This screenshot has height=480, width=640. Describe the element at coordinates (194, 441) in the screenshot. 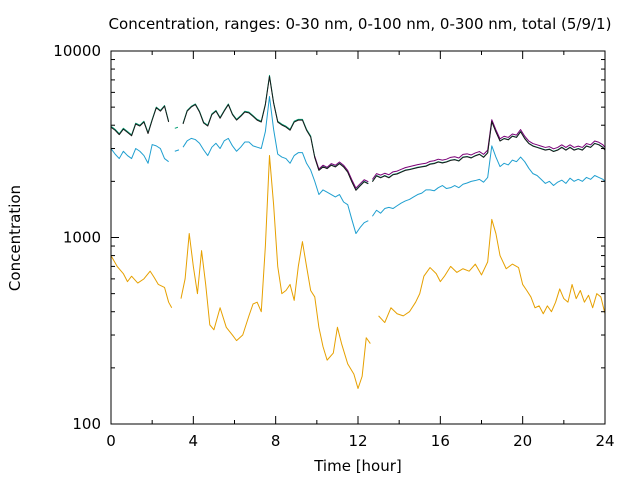

I see `x-tick-label: 4` at that location.